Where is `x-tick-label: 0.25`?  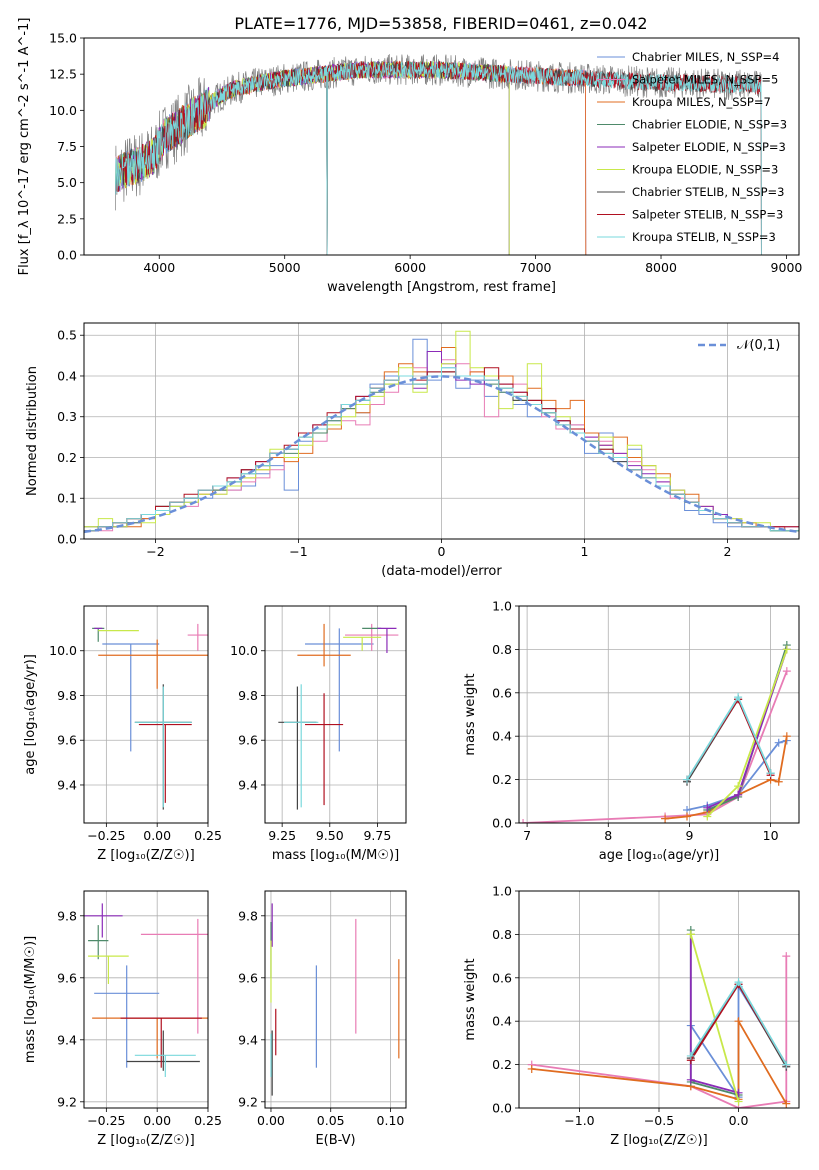
x-tick-label: 0.25 is located at coordinates (208, 835).